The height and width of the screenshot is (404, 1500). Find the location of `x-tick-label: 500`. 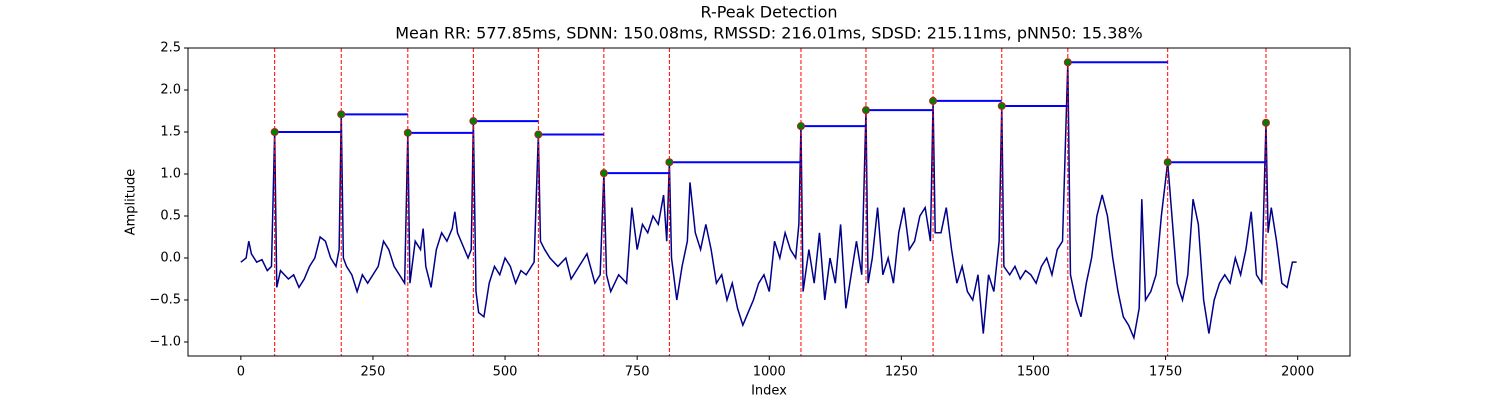

x-tick-label: 500 is located at coordinates (505, 372).